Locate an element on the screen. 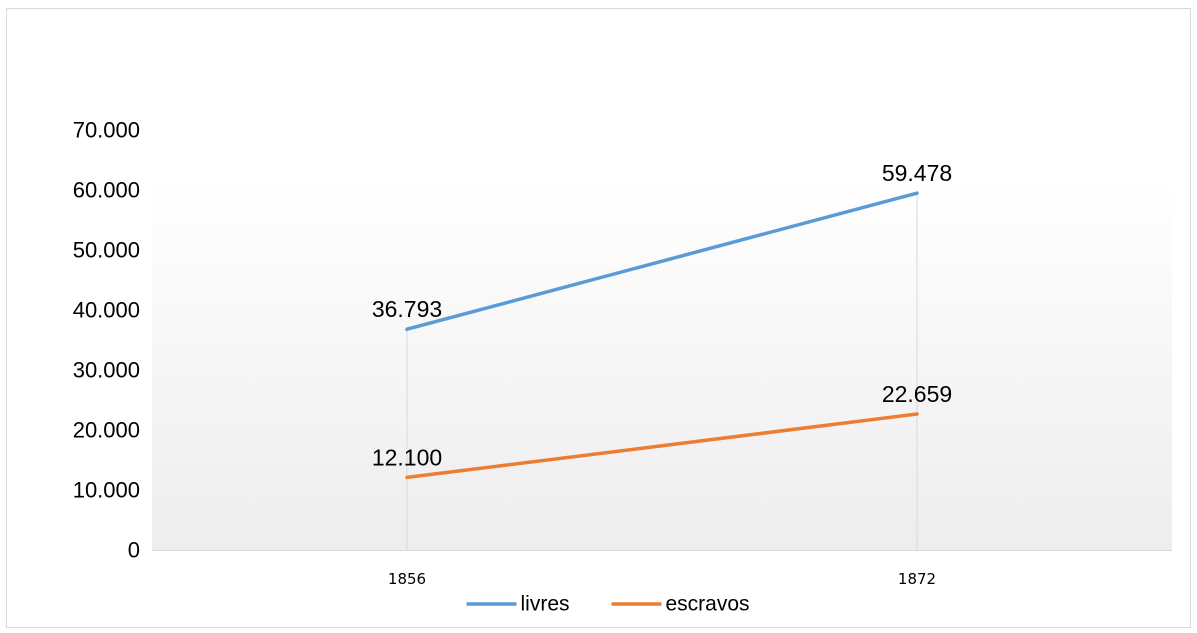 The height and width of the screenshot is (633, 1197). legend-label-escravos: escravos is located at coordinates (708, 604).